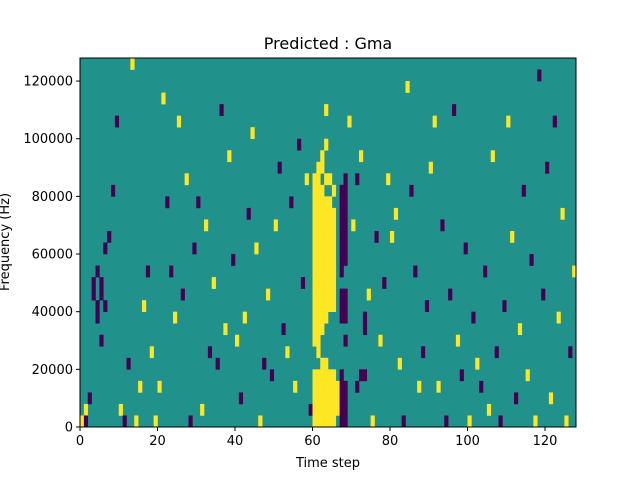 The image size is (640, 480). What do you see at coordinates (6, 242) in the screenshot?
I see `y-axis-label: Frequency (Hz)` at bounding box center [6, 242].